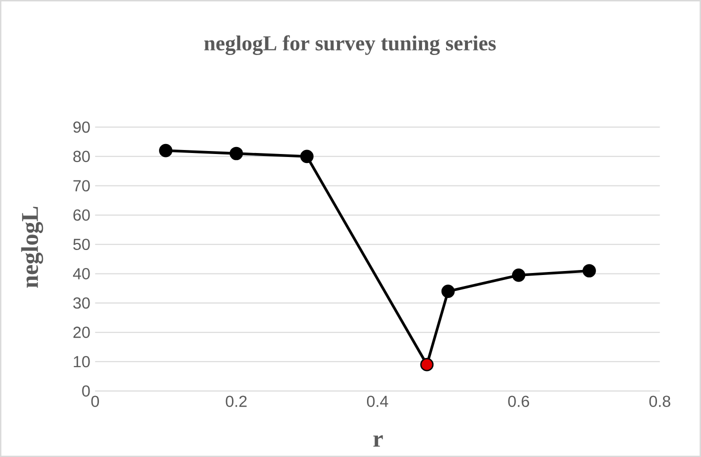  Describe the element at coordinates (95, 401) in the screenshot. I see `x-tick-label: 0` at that location.